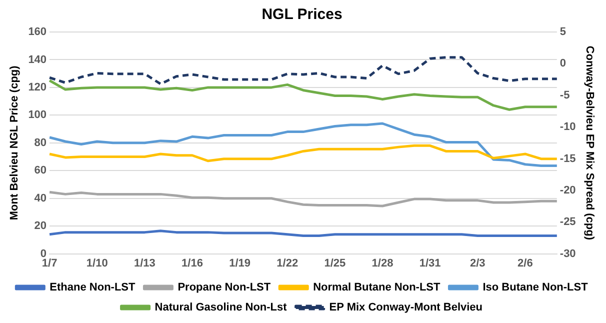 The width and height of the screenshot is (606, 323). What do you see at coordinates (37, 115) in the screenshot?
I see `y-tick-label: 100` at bounding box center [37, 115].